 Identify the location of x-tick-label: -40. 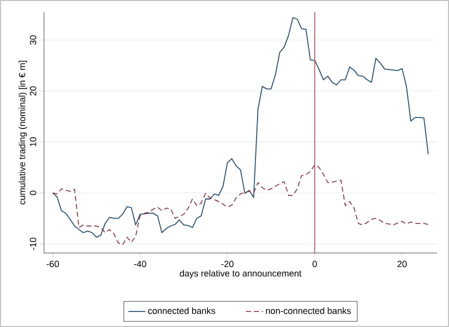
(140, 264).